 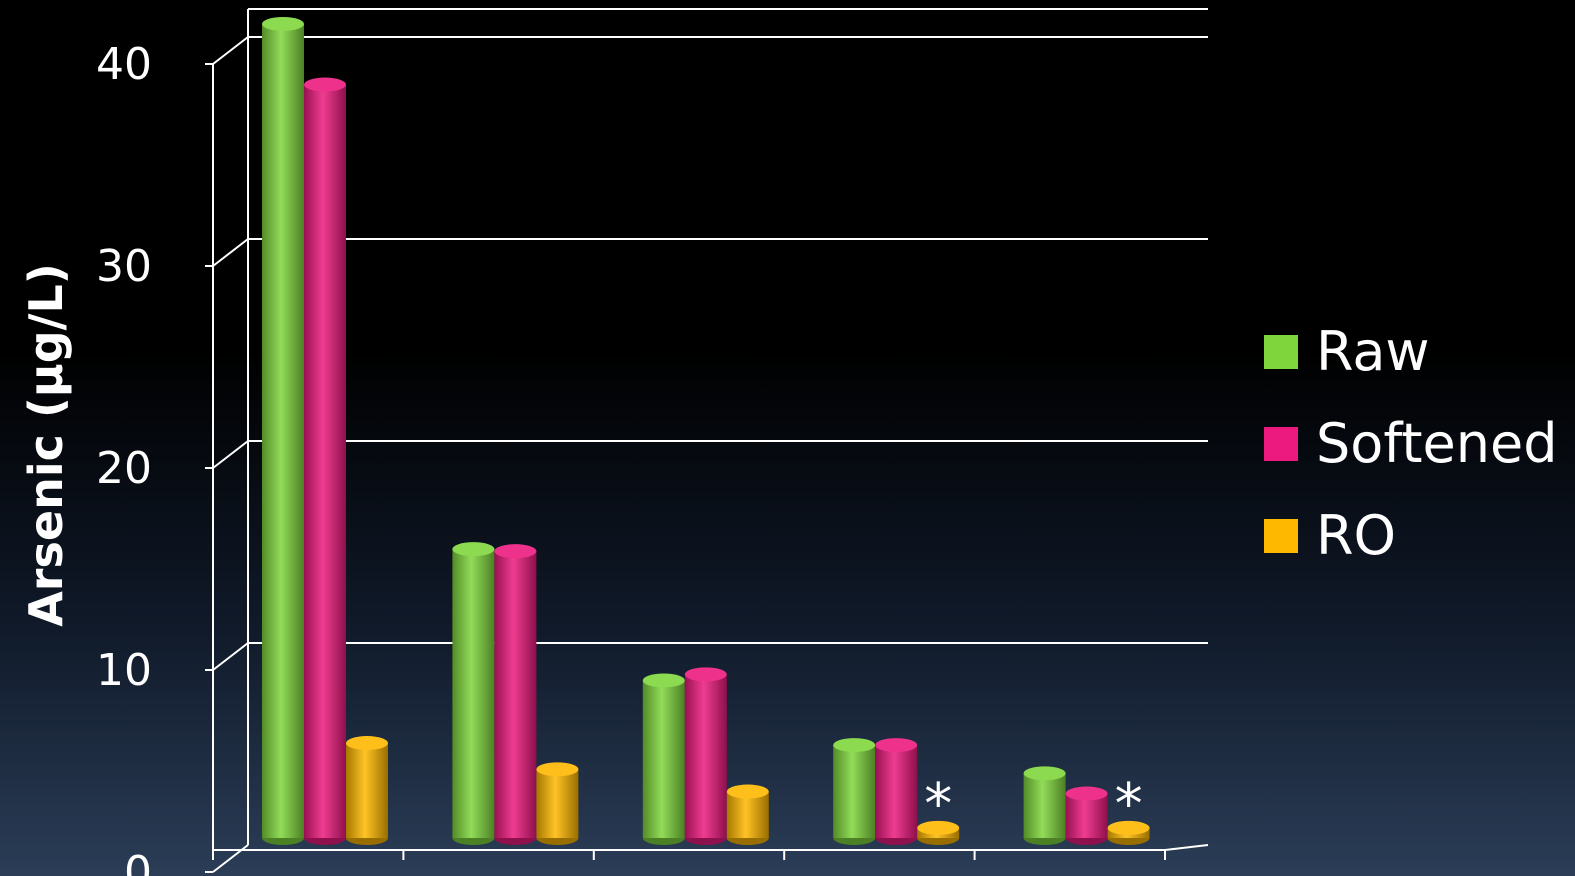 I want to click on legend-item-softened: Softened, so click(x=1411, y=444).